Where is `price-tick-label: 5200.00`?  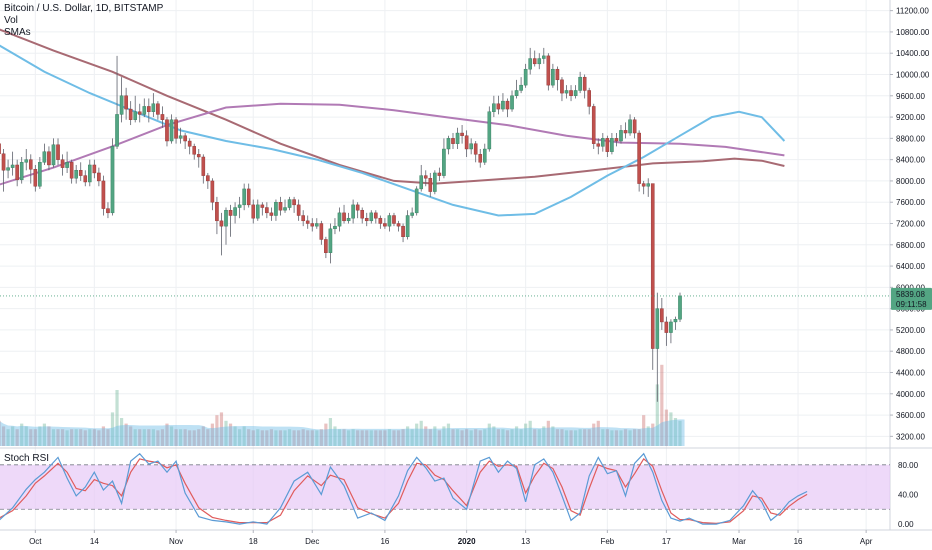
price-tick-label: 5200.00 is located at coordinates (910, 330).